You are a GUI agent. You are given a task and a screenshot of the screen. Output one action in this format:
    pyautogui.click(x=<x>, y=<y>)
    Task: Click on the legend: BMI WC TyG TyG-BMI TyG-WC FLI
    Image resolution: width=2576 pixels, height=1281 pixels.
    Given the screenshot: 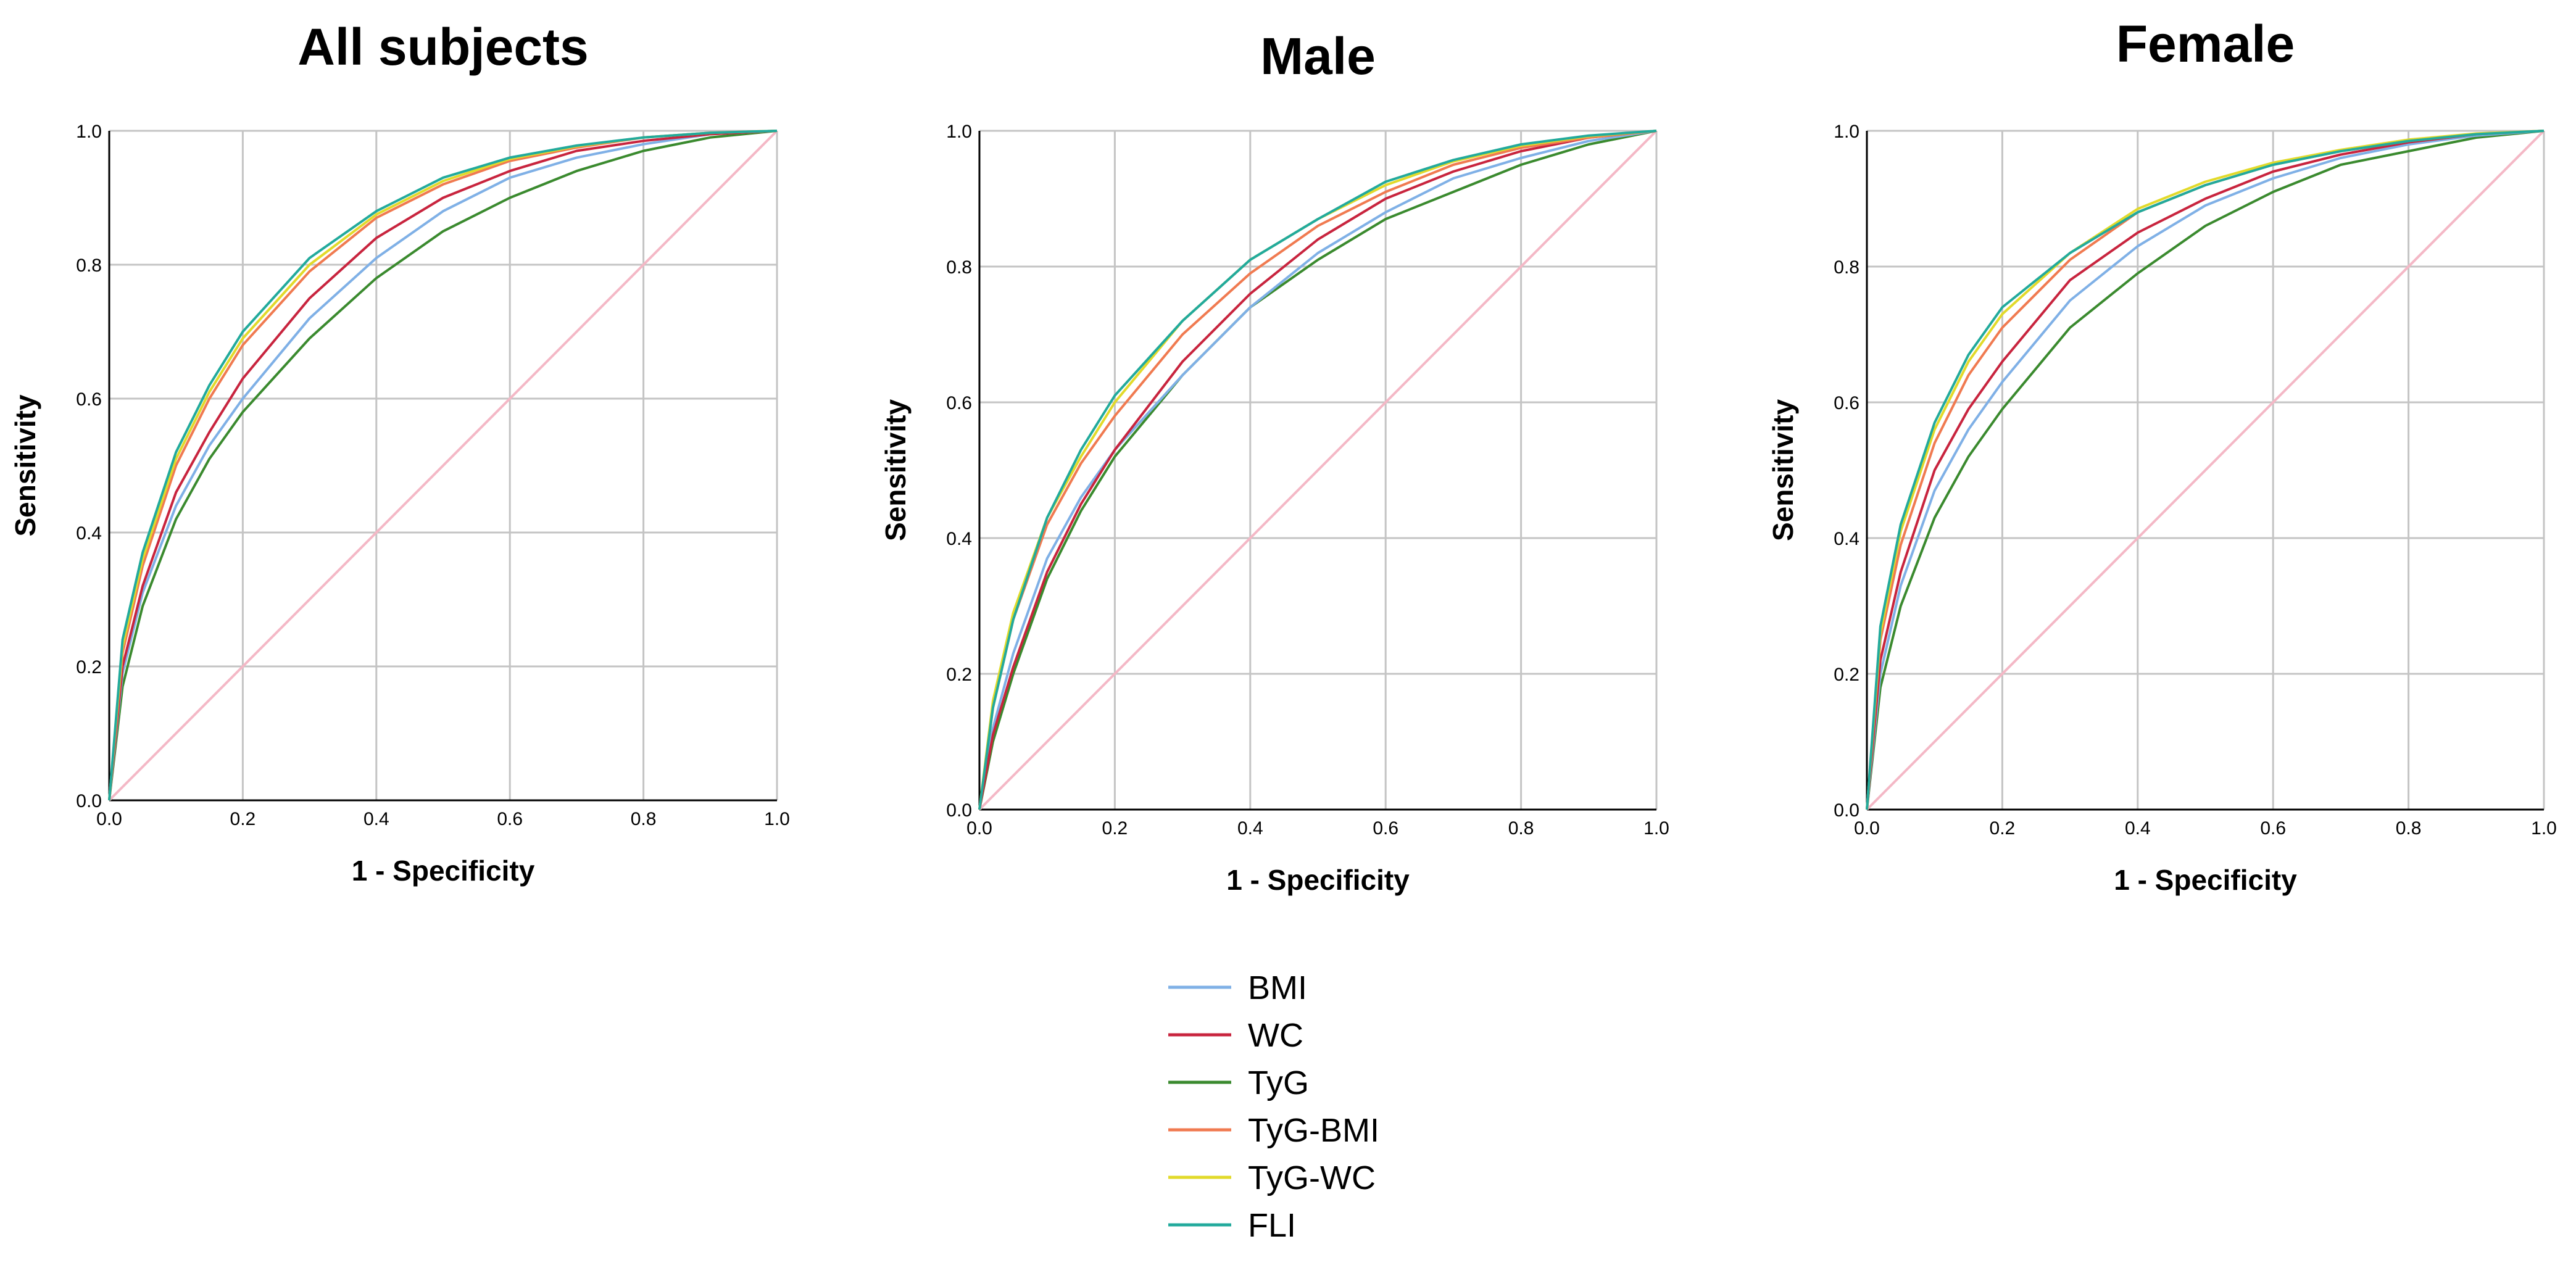 What is the action you would take?
    pyautogui.click(x=1274, y=1106)
    